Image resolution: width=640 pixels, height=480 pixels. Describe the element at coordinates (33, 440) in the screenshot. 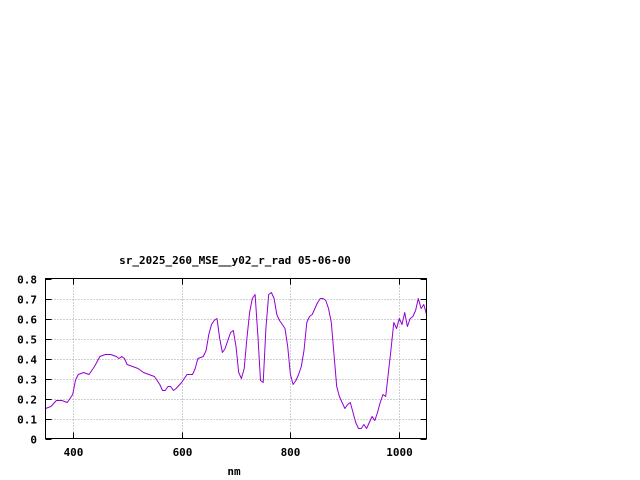

I see `y-tick-label: 0` at that location.